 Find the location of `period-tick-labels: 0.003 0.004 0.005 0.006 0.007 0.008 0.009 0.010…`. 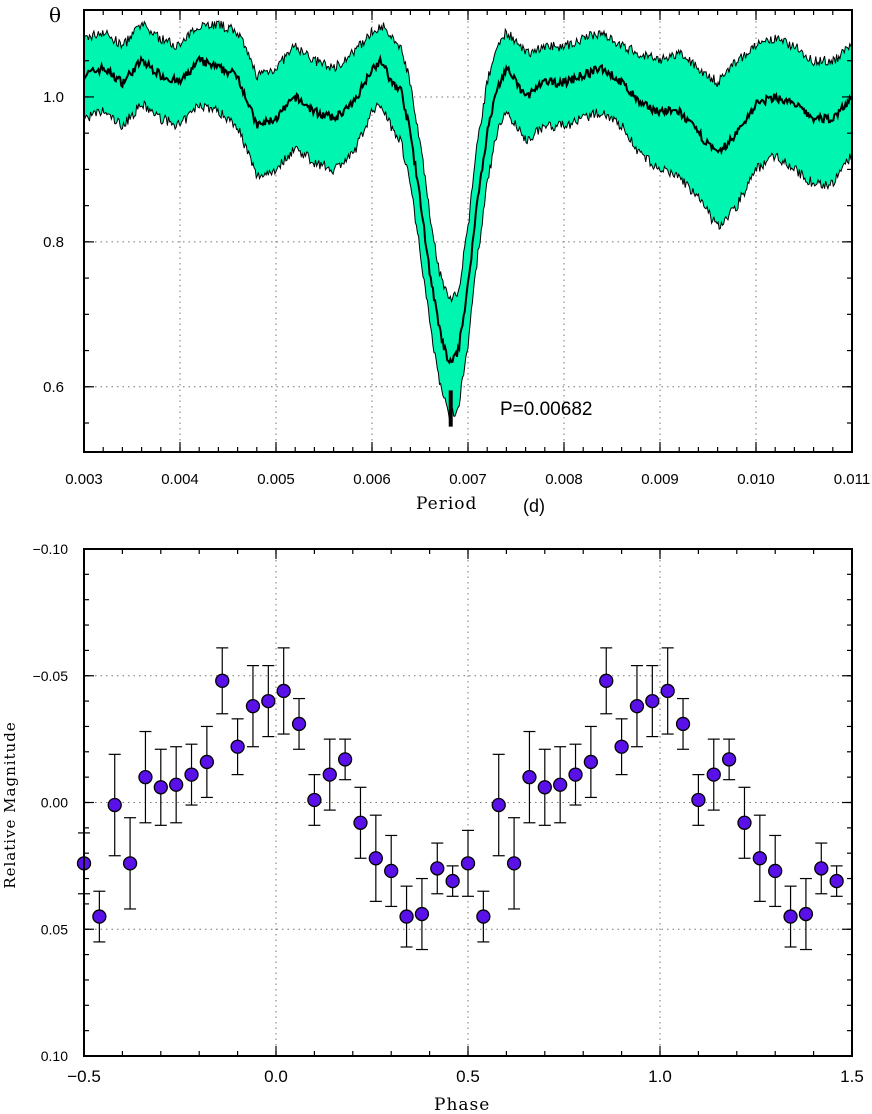

period-tick-labels: 0.003 0.004 0.005 0.006 0.007 0.008 0.009 0.010… is located at coordinates (467, 479).